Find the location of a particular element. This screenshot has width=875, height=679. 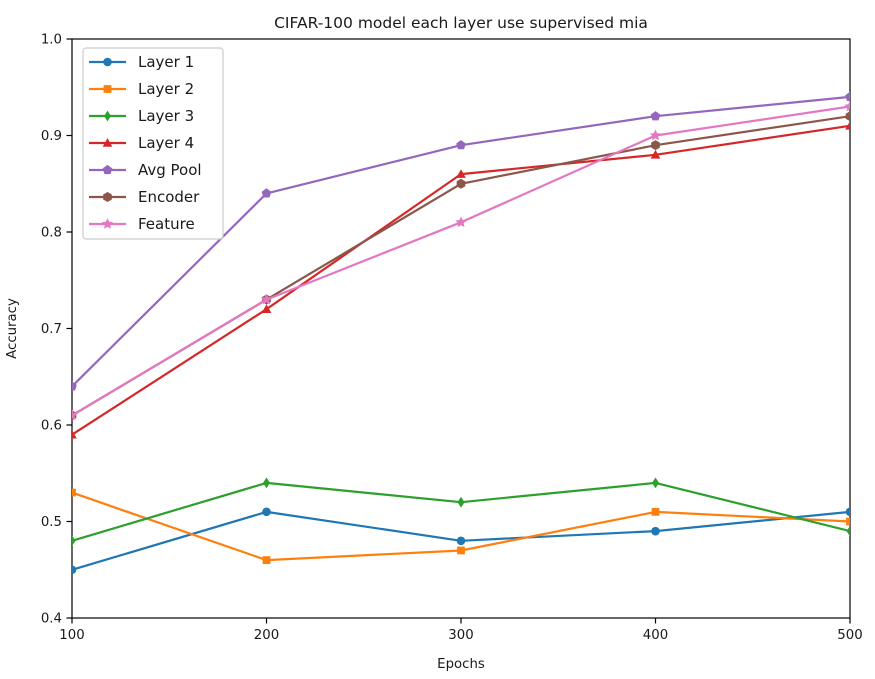

legend-item-layer-3: Layer 3 is located at coordinates (141, 116).